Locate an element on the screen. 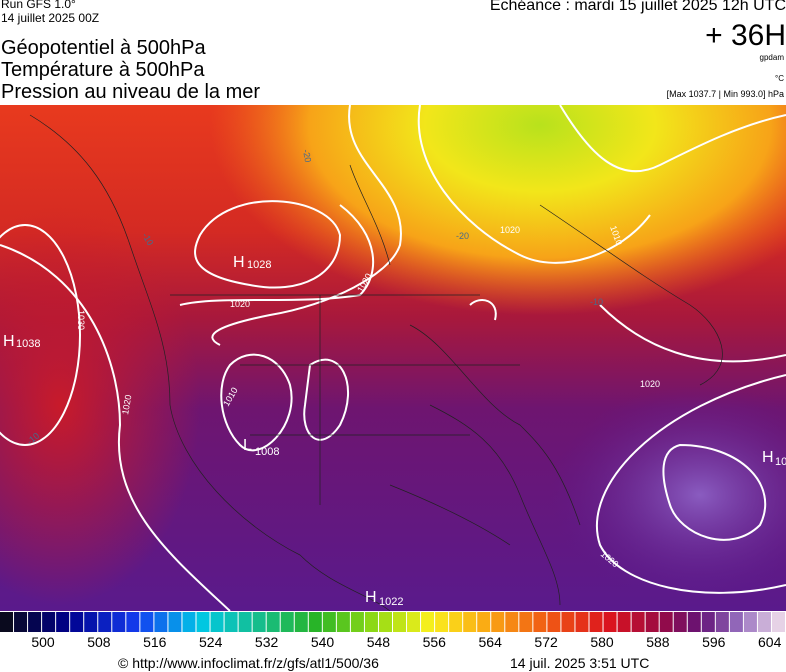 The image size is (786, 672). colorbar-label: 556 is located at coordinates (434, 642).